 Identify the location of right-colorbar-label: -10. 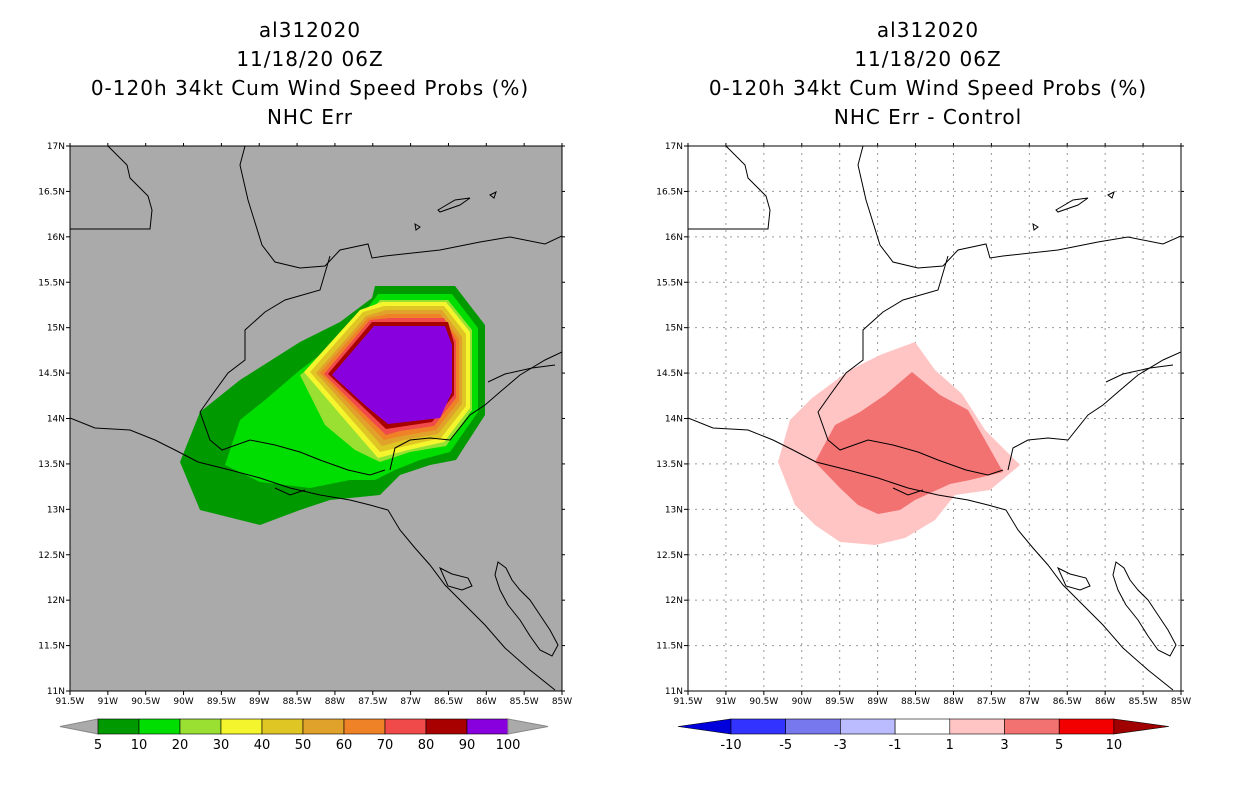
(730, 745).